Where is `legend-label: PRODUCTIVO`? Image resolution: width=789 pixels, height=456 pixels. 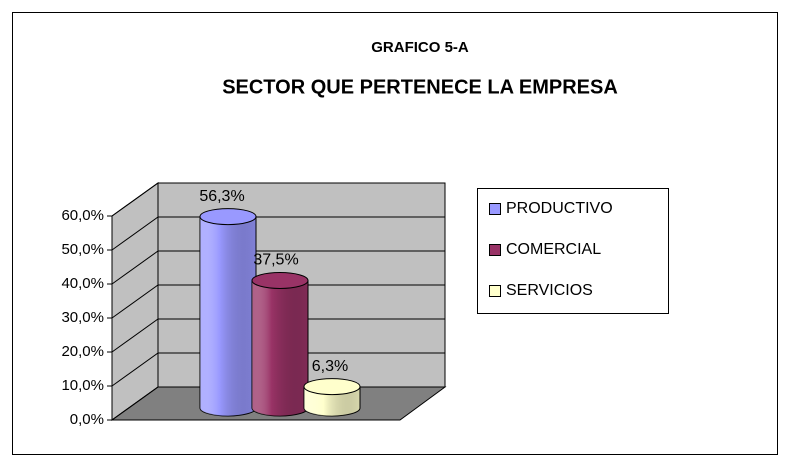
legend-label: PRODUCTIVO is located at coordinates (559, 208).